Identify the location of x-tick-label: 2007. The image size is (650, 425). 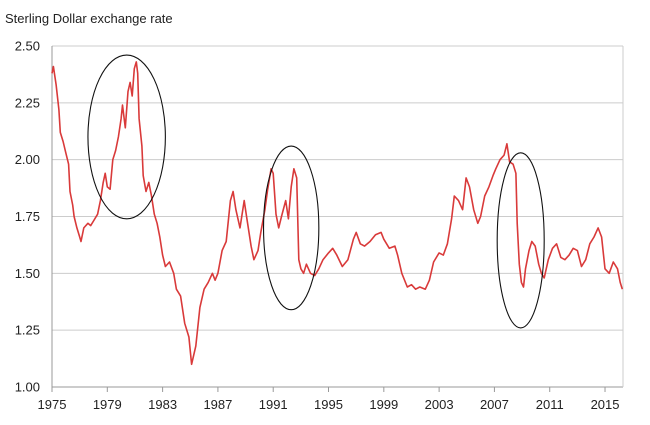
(494, 404).